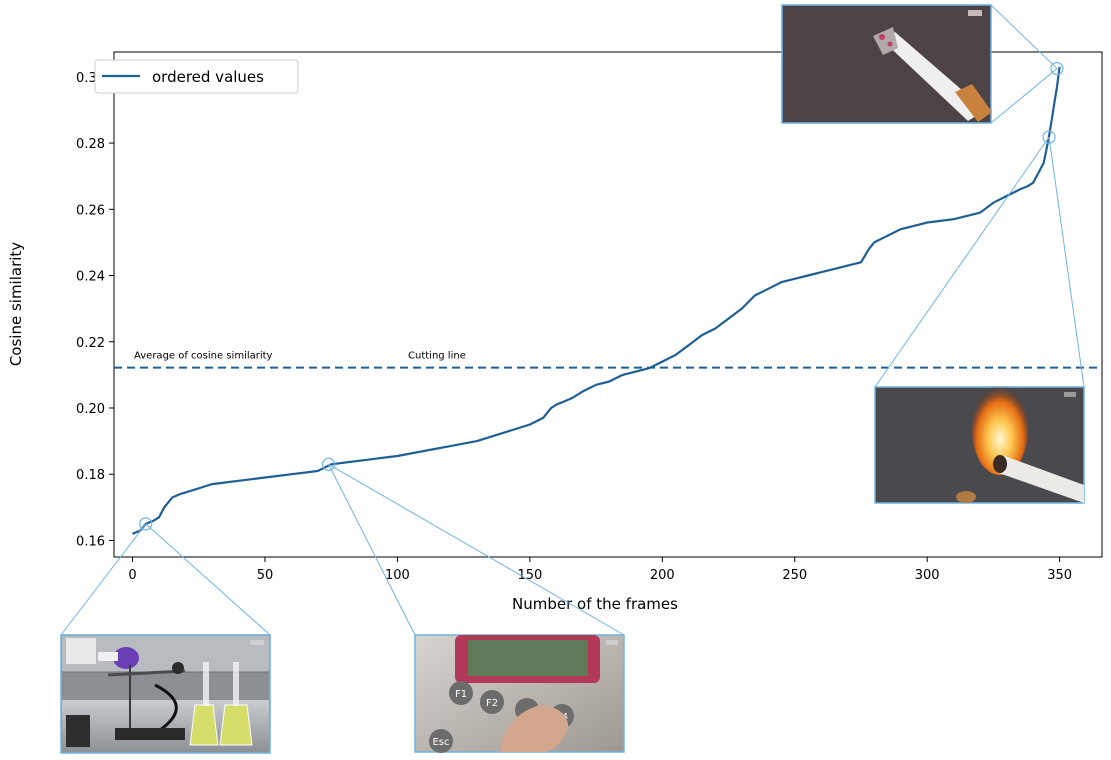  What do you see at coordinates (794, 575) in the screenshot?
I see `x-tick-label: 250` at bounding box center [794, 575].